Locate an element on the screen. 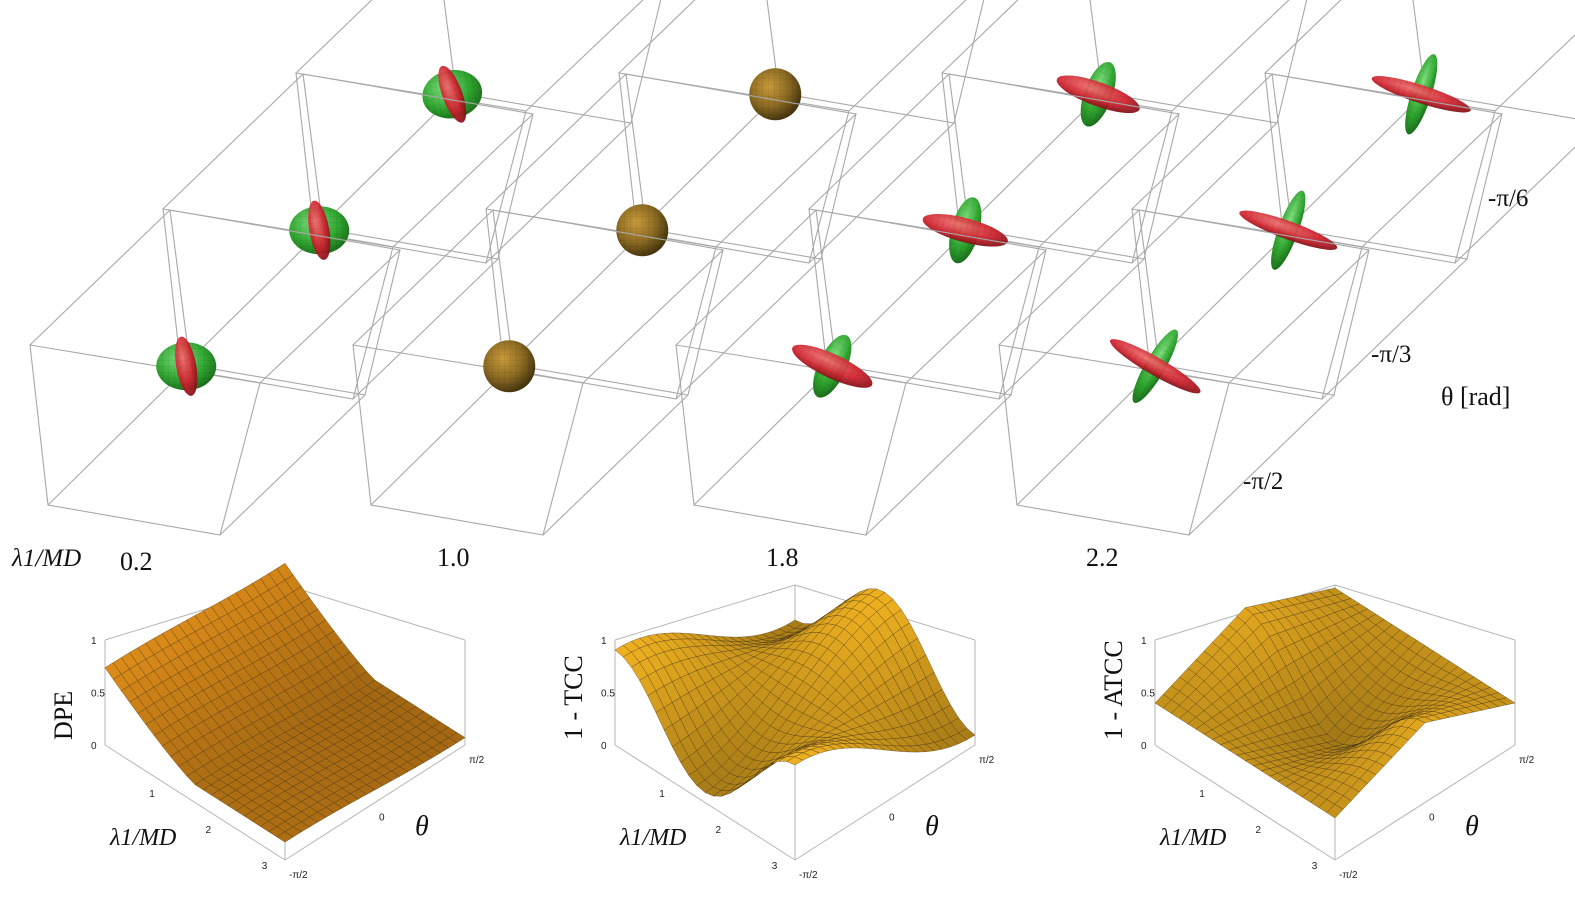 This screenshot has height=912, width=1575. theta-value-1: -π/3 is located at coordinates (1391, 354).